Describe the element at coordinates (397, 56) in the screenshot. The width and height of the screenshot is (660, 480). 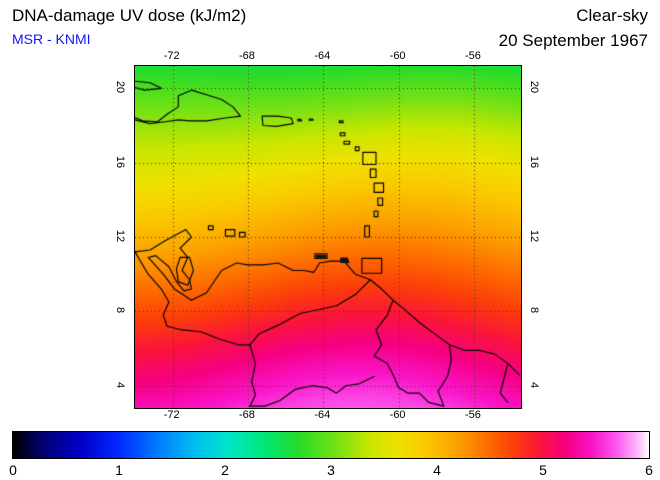
I see `x-tick-top-3: -60` at that location.